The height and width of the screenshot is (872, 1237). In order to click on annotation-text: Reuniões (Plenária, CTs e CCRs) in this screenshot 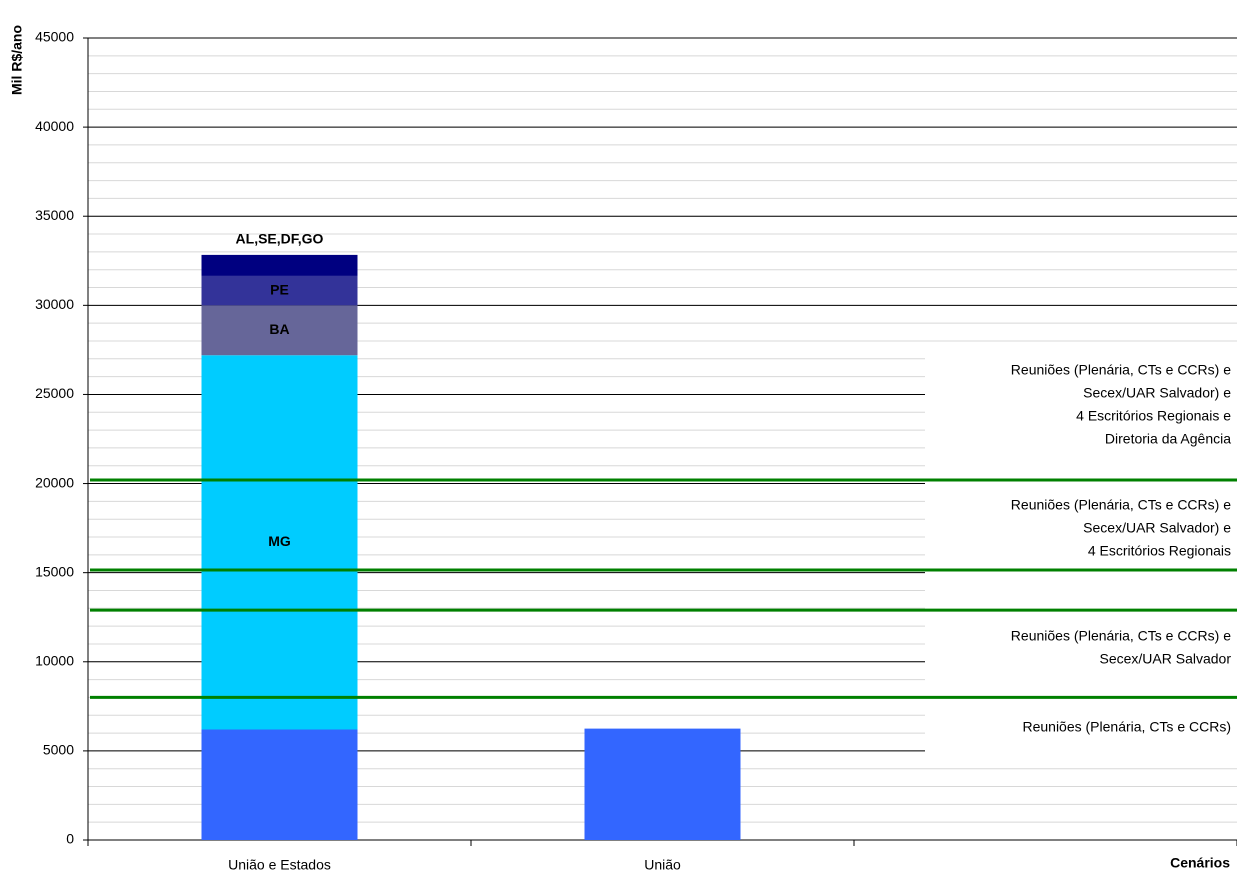, I will do `click(1126, 727)`.